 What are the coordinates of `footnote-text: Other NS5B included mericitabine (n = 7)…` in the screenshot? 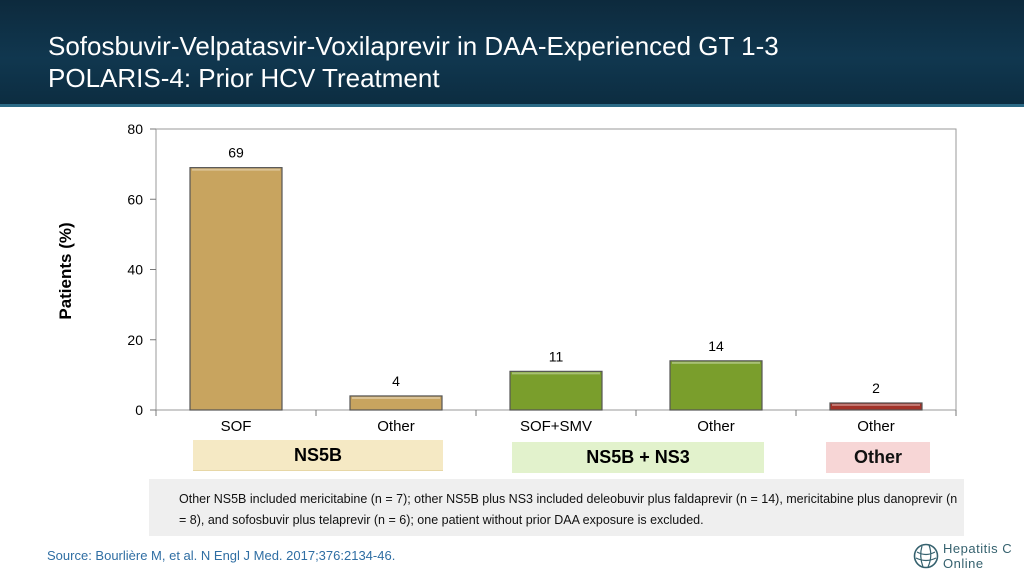 It's located at (568, 509).